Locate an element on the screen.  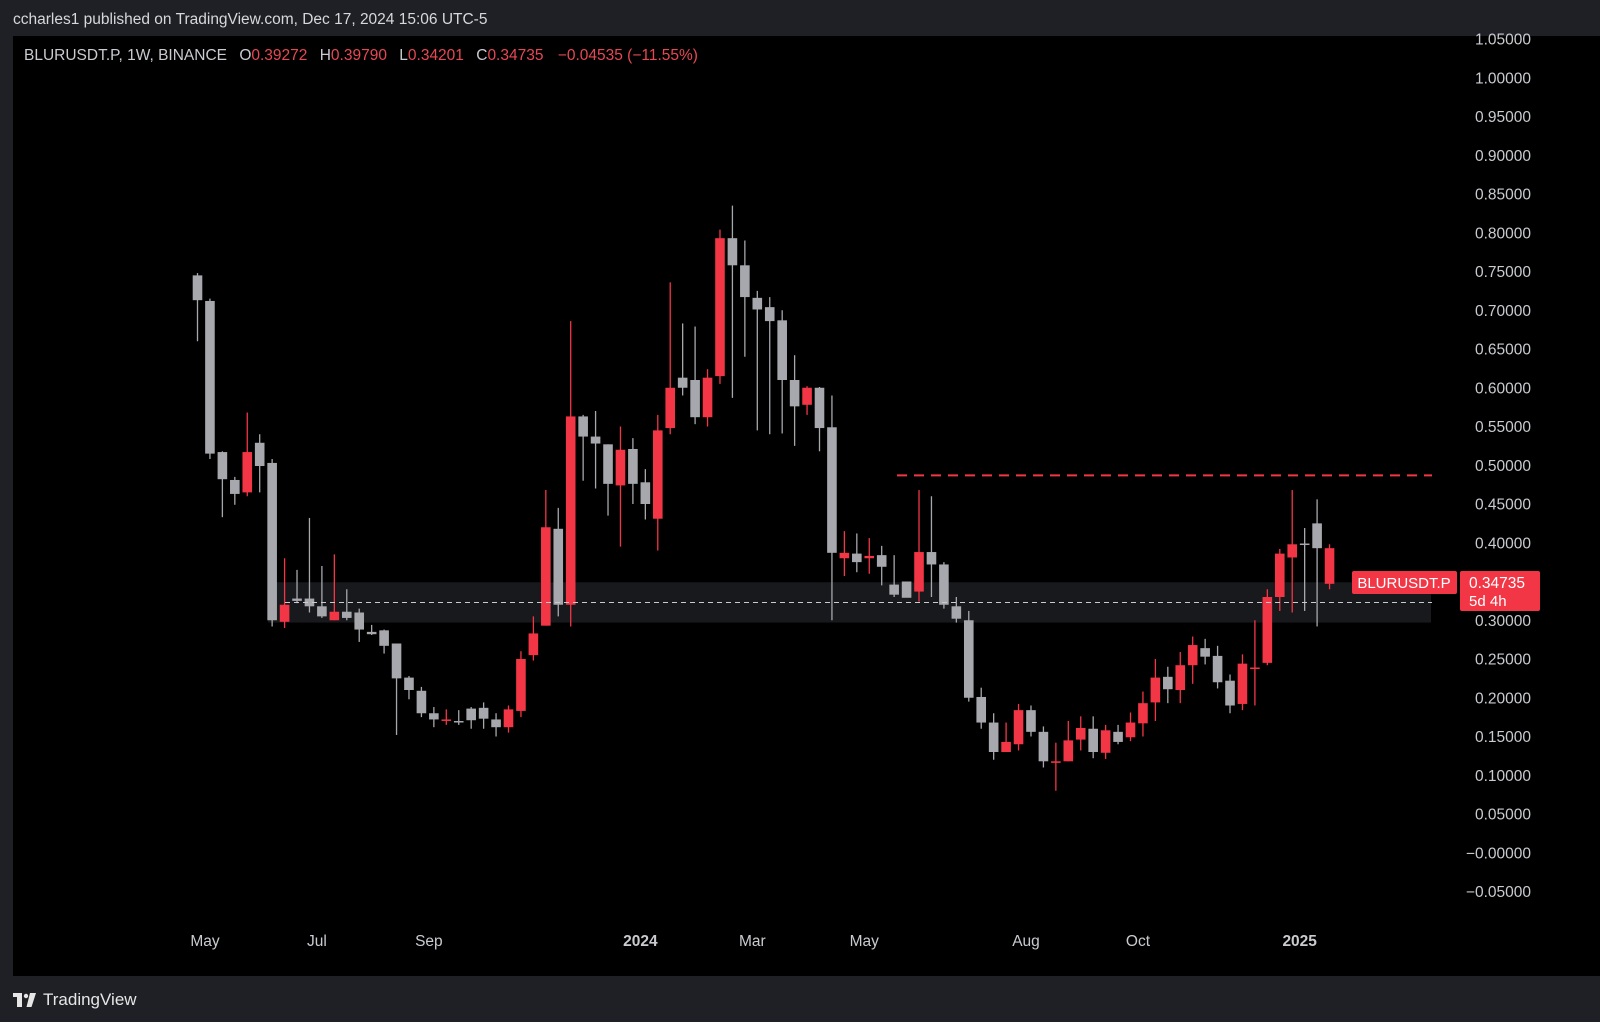
y-tick-label: 0.30000 is located at coordinates (1503, 621).